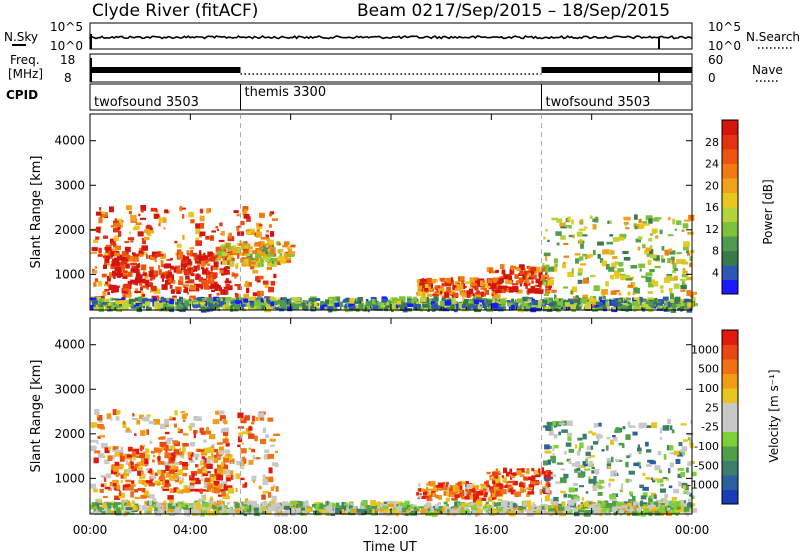 The height and width of the screenshot is (558, 800). Describe the element at coordinates (69, 434) in the screenshot. I see `y-tick-label: 2000` at that location.